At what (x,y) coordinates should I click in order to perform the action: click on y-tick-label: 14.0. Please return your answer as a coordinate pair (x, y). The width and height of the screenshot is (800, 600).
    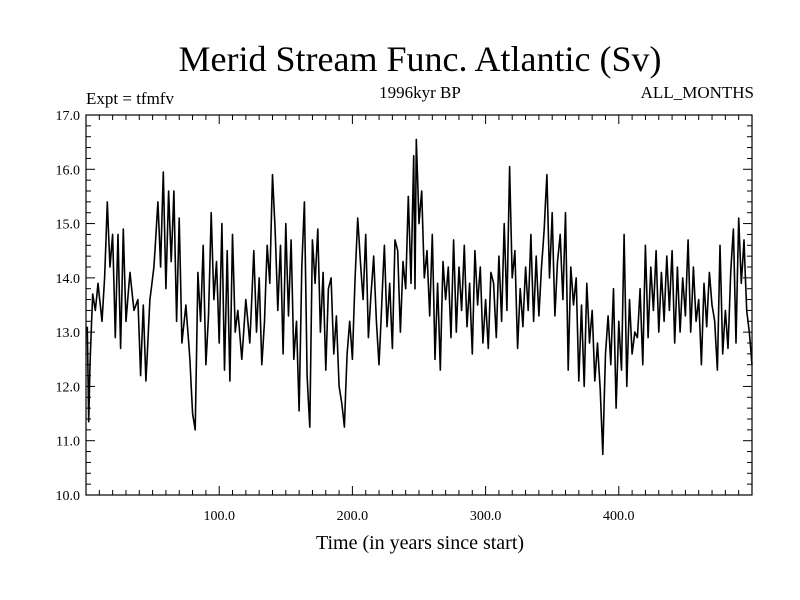
    Looking at the image, I should click on (68, 279).